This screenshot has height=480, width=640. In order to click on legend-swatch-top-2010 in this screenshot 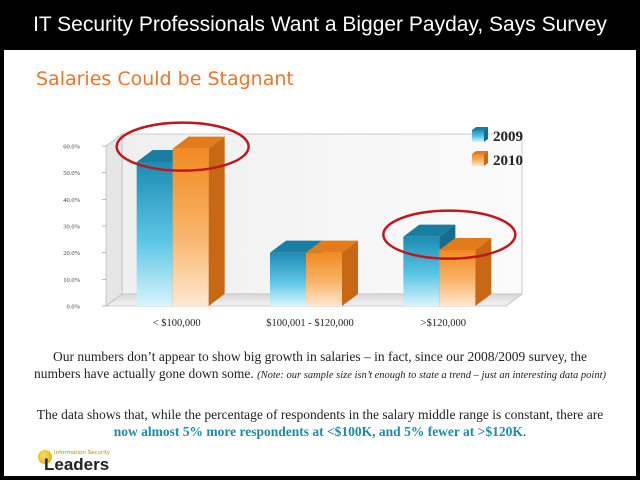, I will do `click(480, 152)`.